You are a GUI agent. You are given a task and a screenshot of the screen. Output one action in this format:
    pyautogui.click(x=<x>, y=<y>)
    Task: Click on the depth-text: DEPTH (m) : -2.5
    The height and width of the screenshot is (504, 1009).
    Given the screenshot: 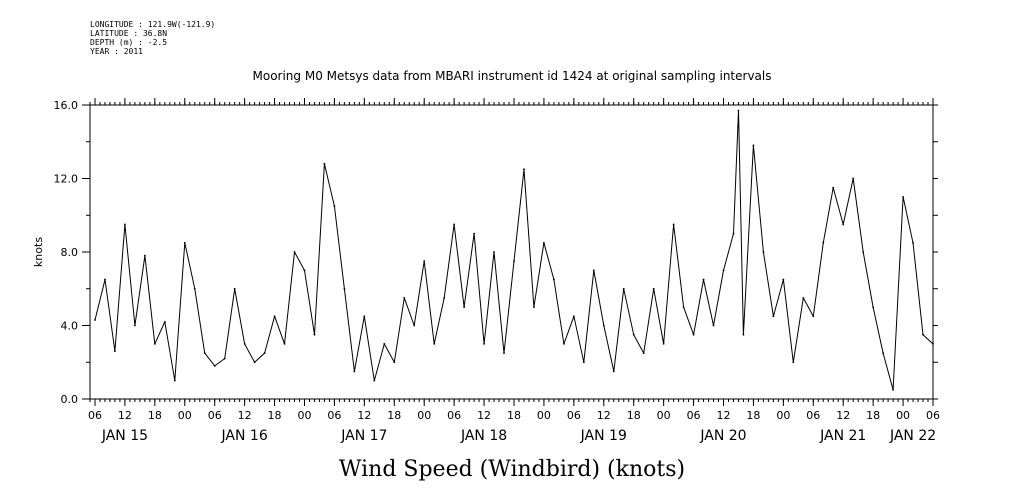 What is the action you would take?
    pyautogui.click(x=129, y=42)
    